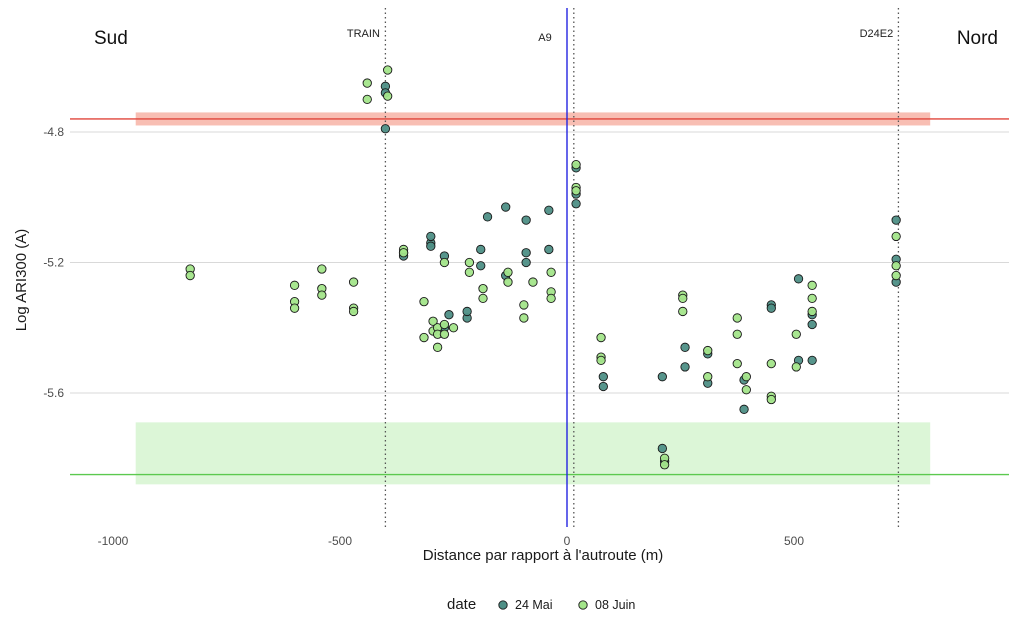 The width and height of the screenshot is (1009, 622). What do you see at coordinates (111, 38) in the screenshot?
I see `corner-label-left: Sud` at bounding box center [111, 38].